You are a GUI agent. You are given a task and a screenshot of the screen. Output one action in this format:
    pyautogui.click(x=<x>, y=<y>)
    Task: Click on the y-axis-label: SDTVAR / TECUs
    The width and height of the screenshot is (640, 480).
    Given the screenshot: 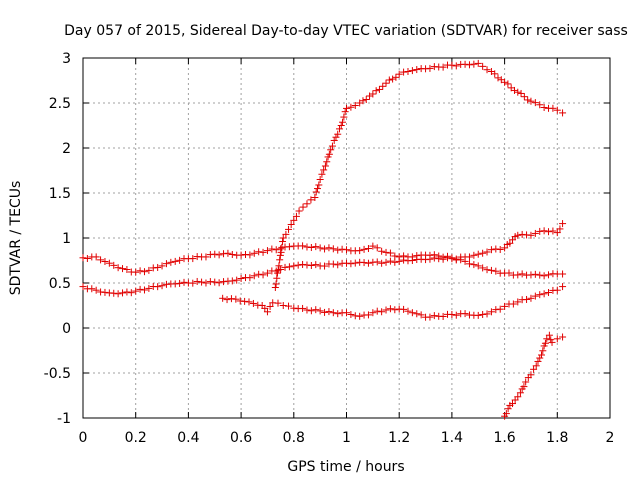 What is the action you would take?
    pyautogui.click(x=16, y=238)
    